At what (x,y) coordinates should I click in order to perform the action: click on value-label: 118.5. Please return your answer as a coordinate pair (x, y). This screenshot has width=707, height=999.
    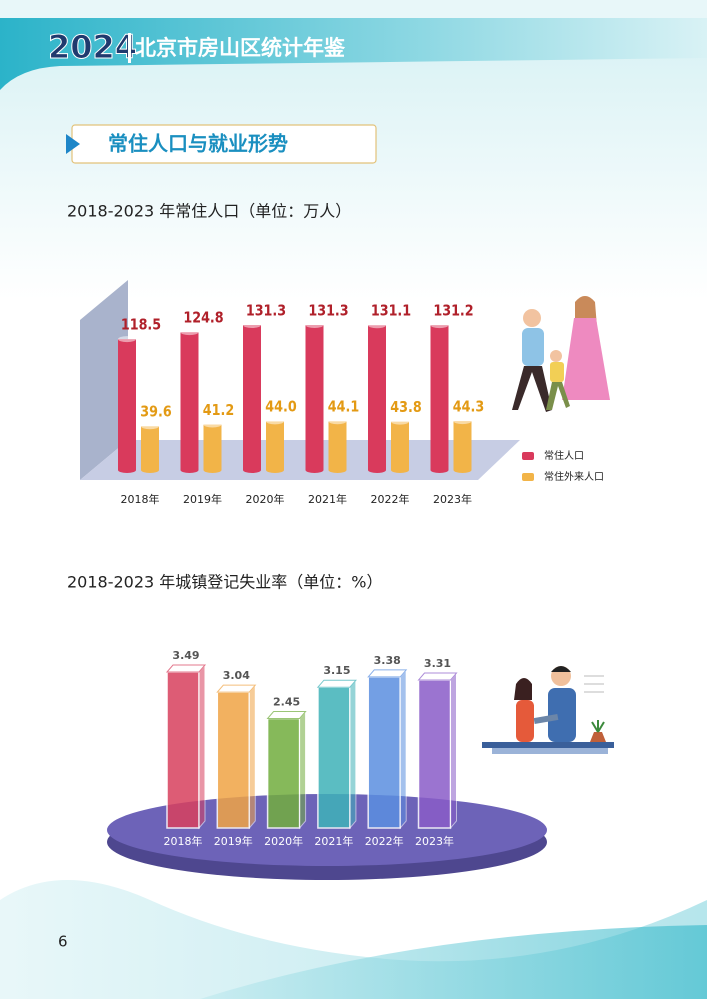
    Looking at the image, I should click on (141, 325).